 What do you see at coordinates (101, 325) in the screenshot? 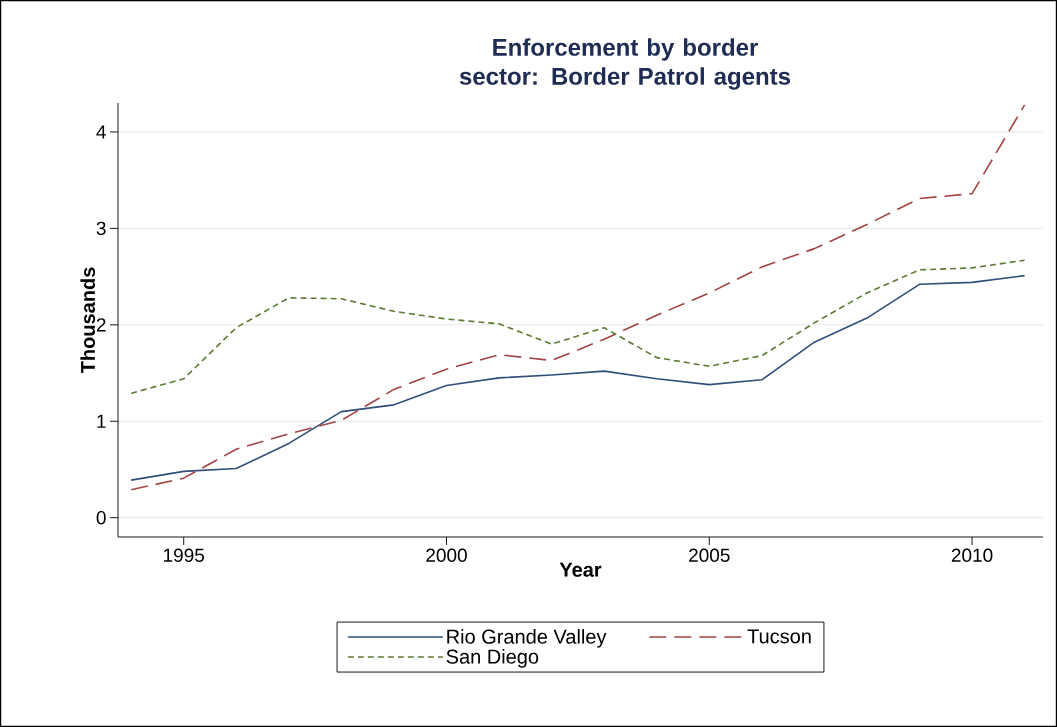
I see `y-tick-label: 2` at bounding box center [101, 325].